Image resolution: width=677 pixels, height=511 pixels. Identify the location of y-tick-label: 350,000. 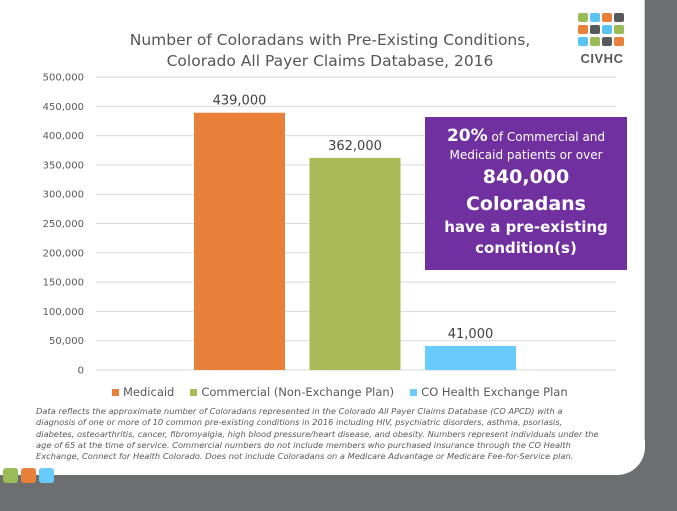
(63, 165).